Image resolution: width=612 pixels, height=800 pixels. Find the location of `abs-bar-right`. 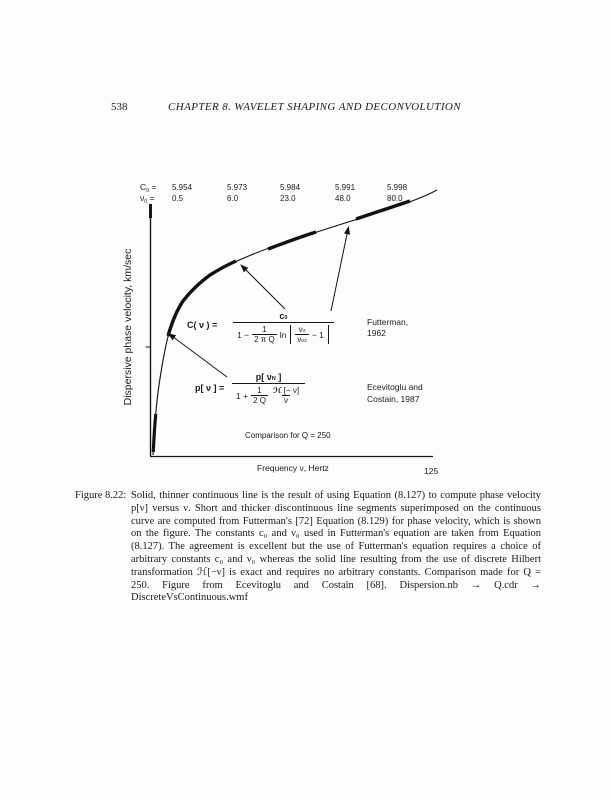

abs-bar-right is located at coordinates (328, 334).